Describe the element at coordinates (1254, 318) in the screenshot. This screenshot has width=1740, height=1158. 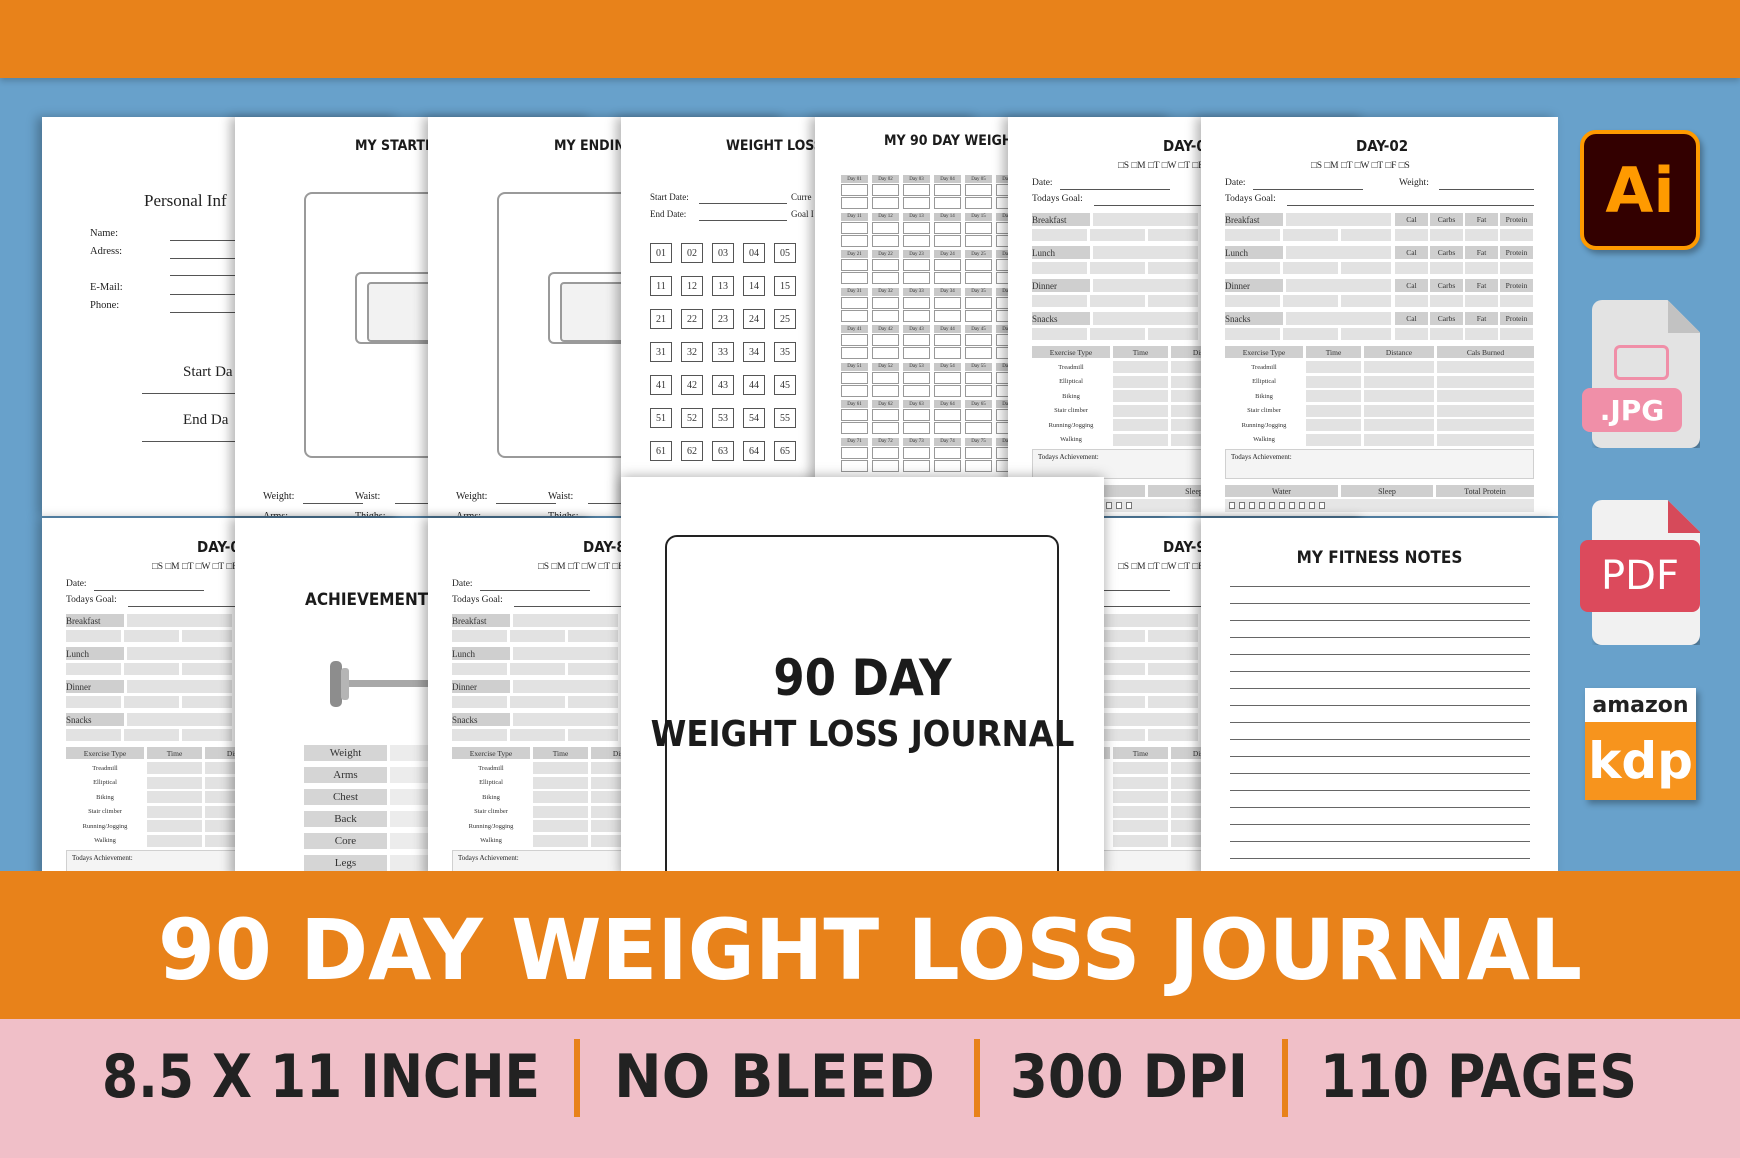
I see `meal-label: Snacks` at that location.